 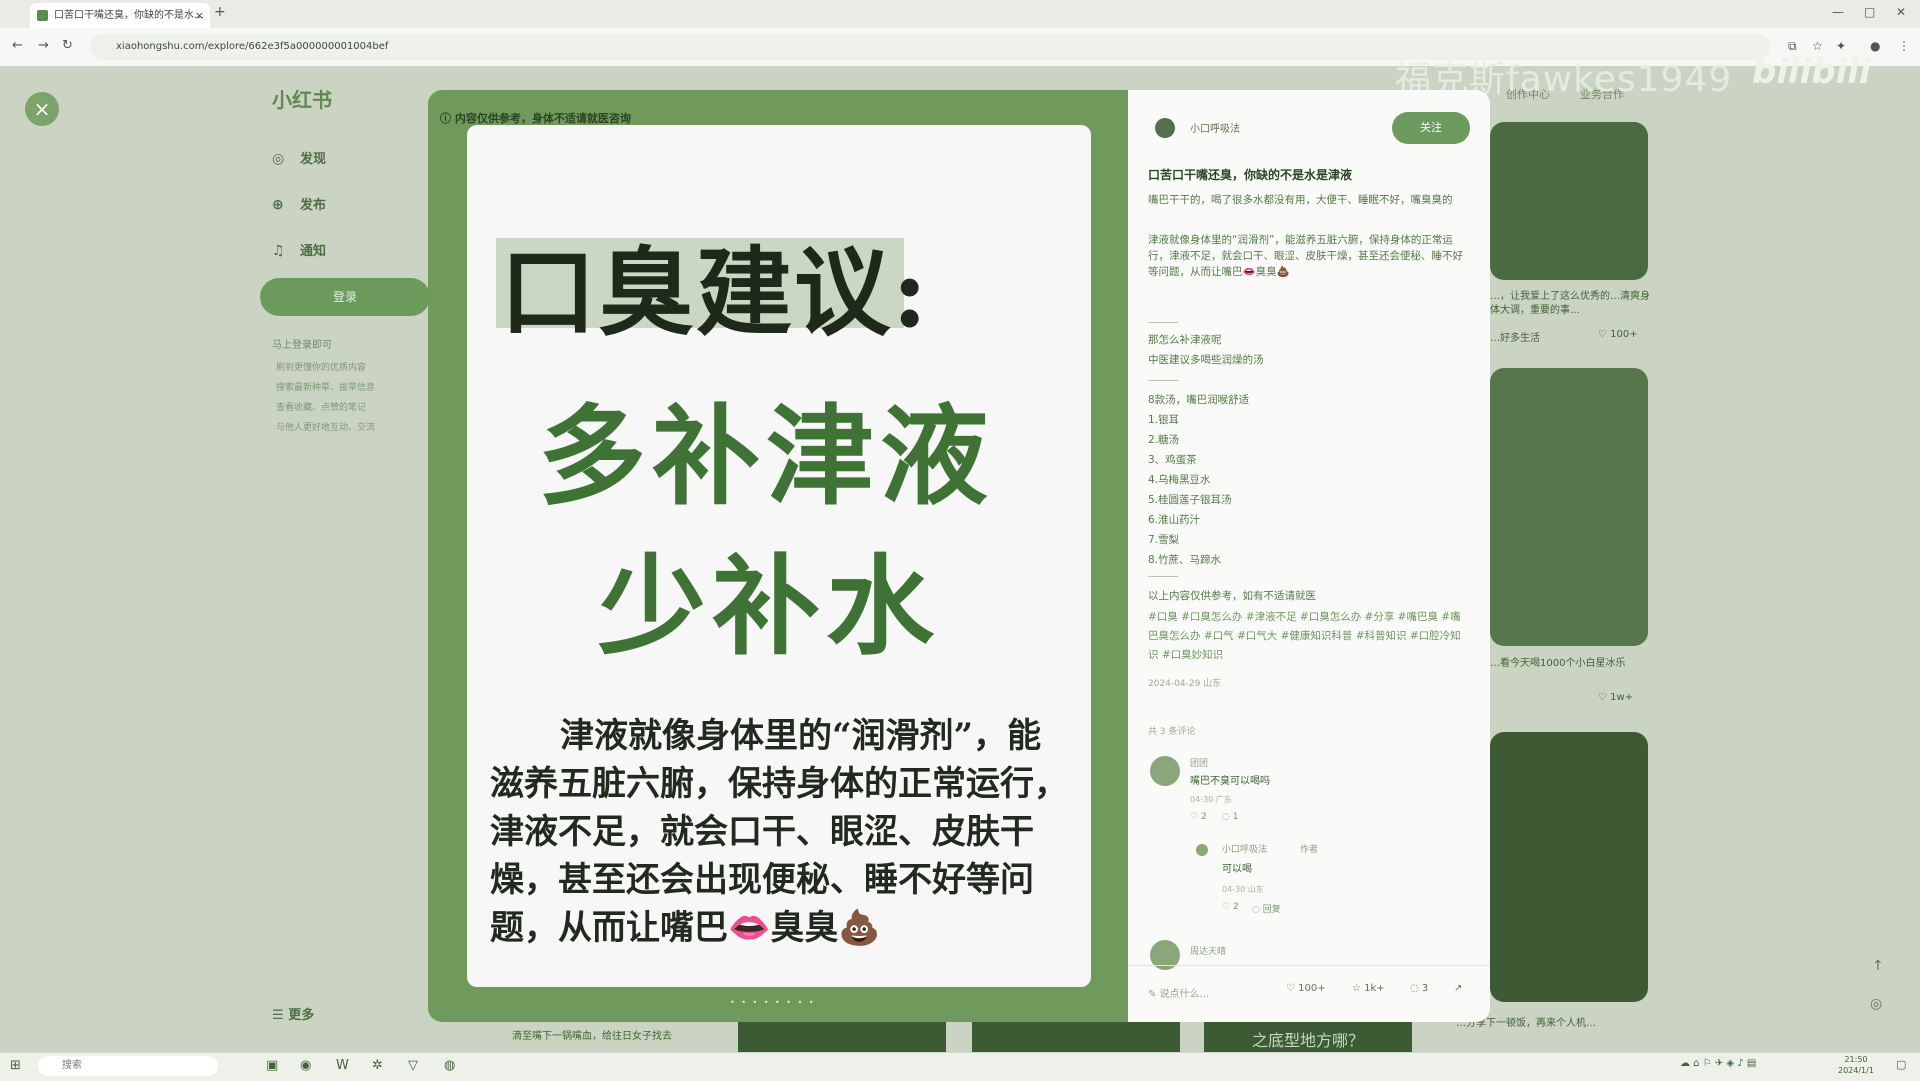 I want to click on comment-reply-count: 1, so click(x=1235, y=817).